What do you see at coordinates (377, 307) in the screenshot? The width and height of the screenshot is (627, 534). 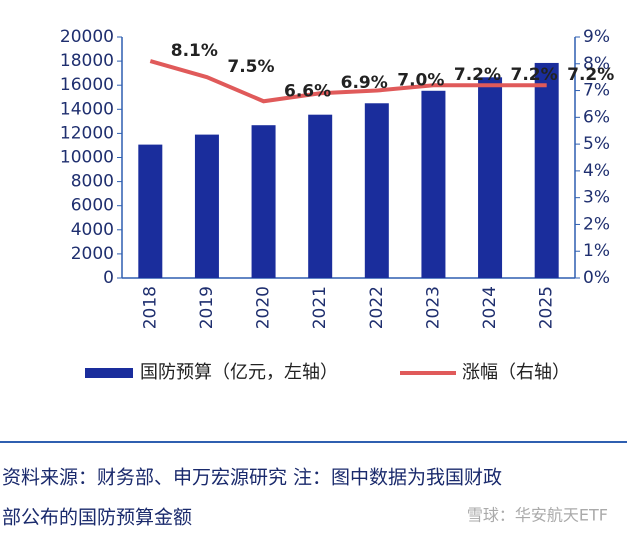 I see `x-tick-label: 2022` at bounding box center [377, 307].